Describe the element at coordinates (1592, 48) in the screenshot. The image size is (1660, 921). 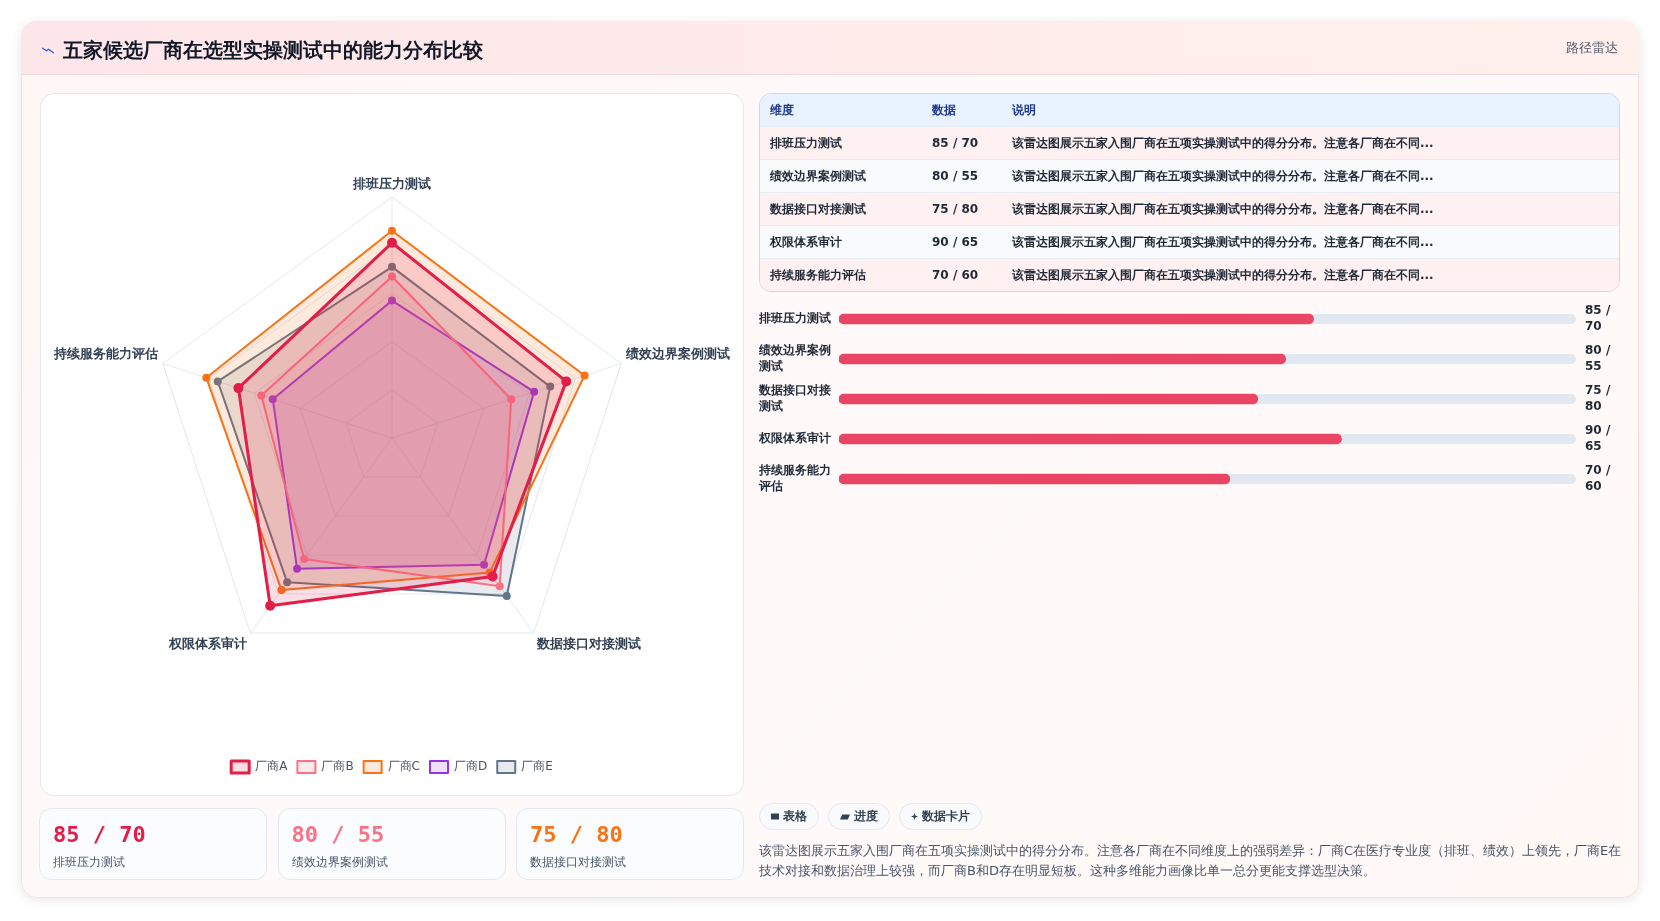
I see `text: 路径雷达` at that location.